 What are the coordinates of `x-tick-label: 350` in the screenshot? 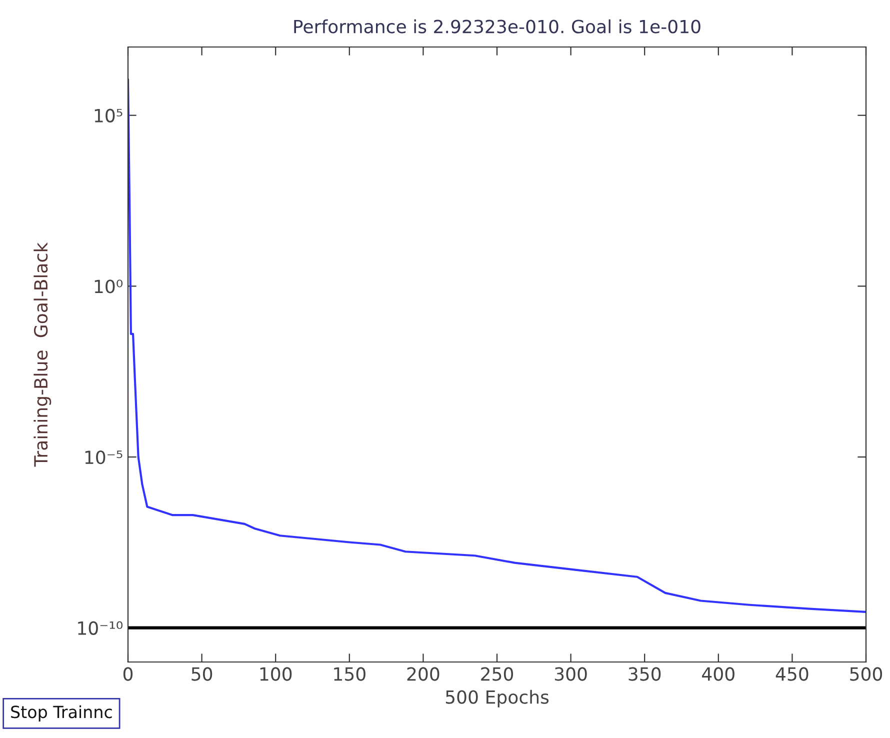 It's located at (644, 674).